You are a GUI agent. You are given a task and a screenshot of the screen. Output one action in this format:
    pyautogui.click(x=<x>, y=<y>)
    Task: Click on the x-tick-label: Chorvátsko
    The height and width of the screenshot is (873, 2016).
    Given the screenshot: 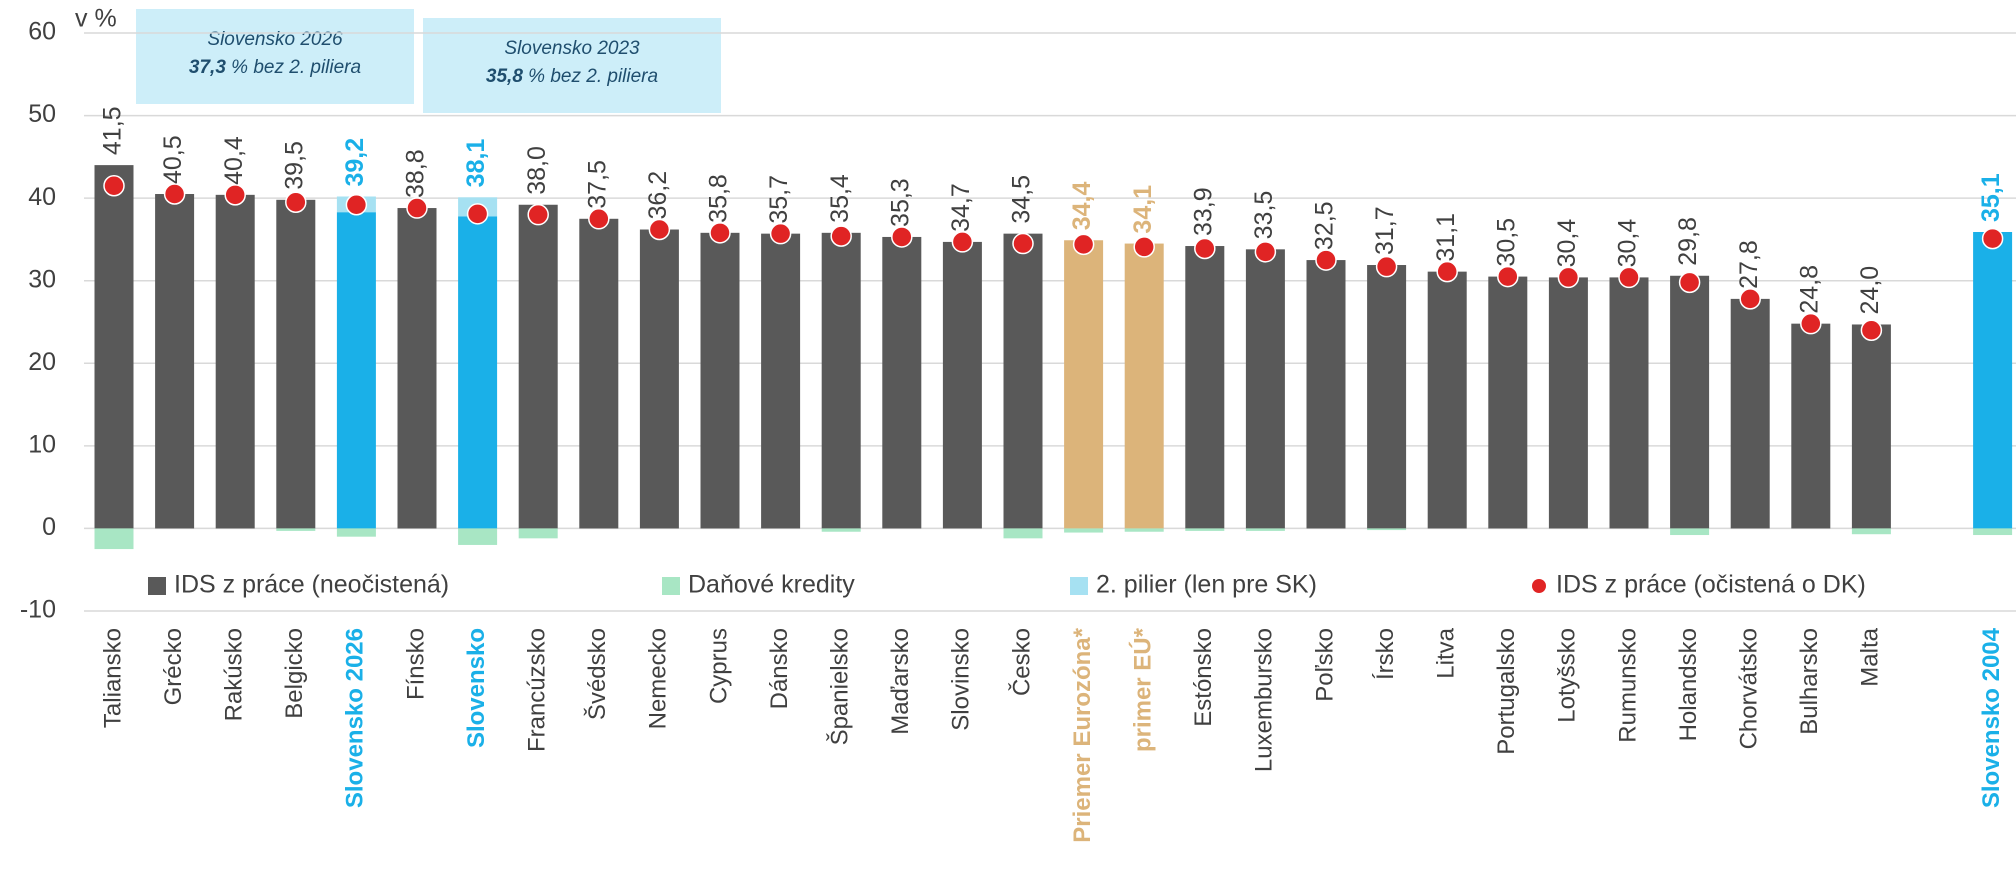 What is the action you would take?
    pyautogui.click(x=1749, y=688)
    